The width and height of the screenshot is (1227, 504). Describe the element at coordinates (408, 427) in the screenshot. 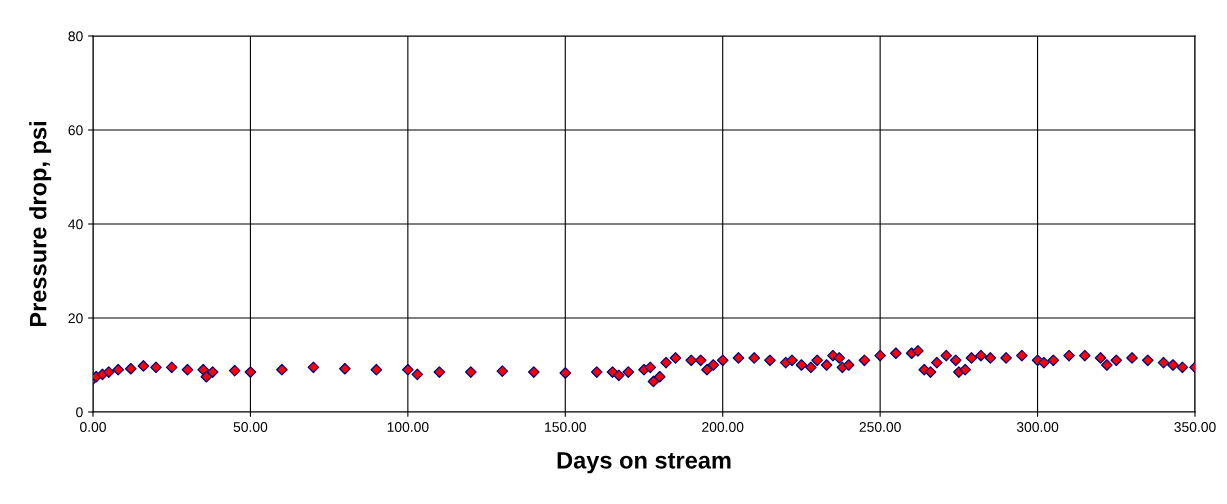

I see `x-tick-label: 100.00` at that location.